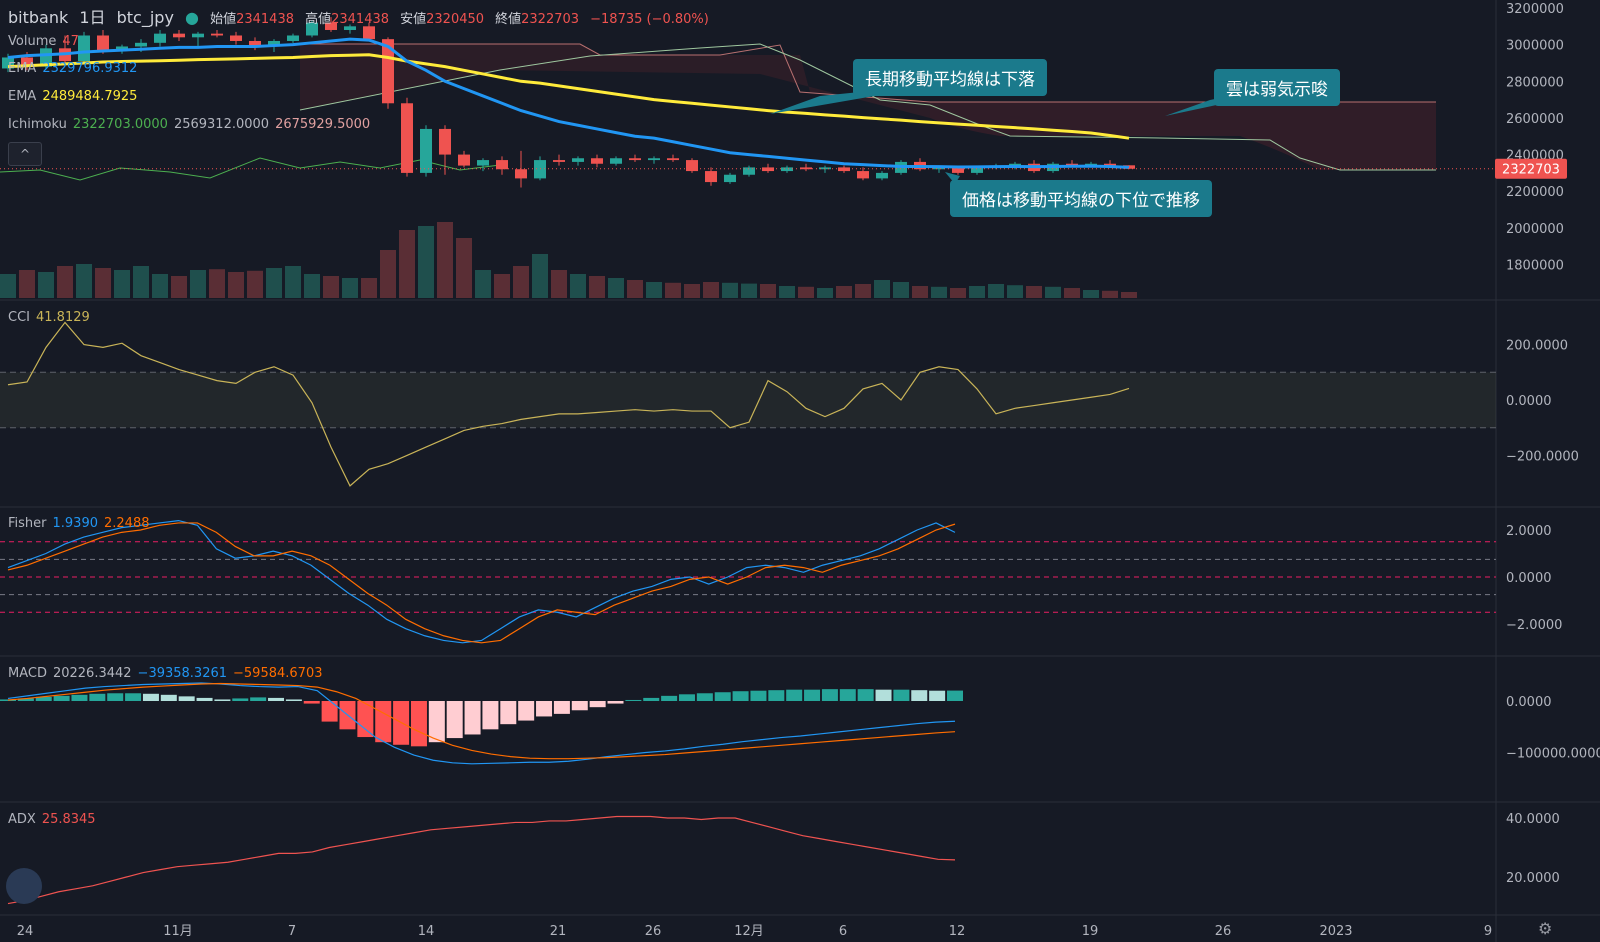 Image resolution: width=1600 pixels, height=942 pixels. I want to click on close-label: 終値, so click(508, 19).